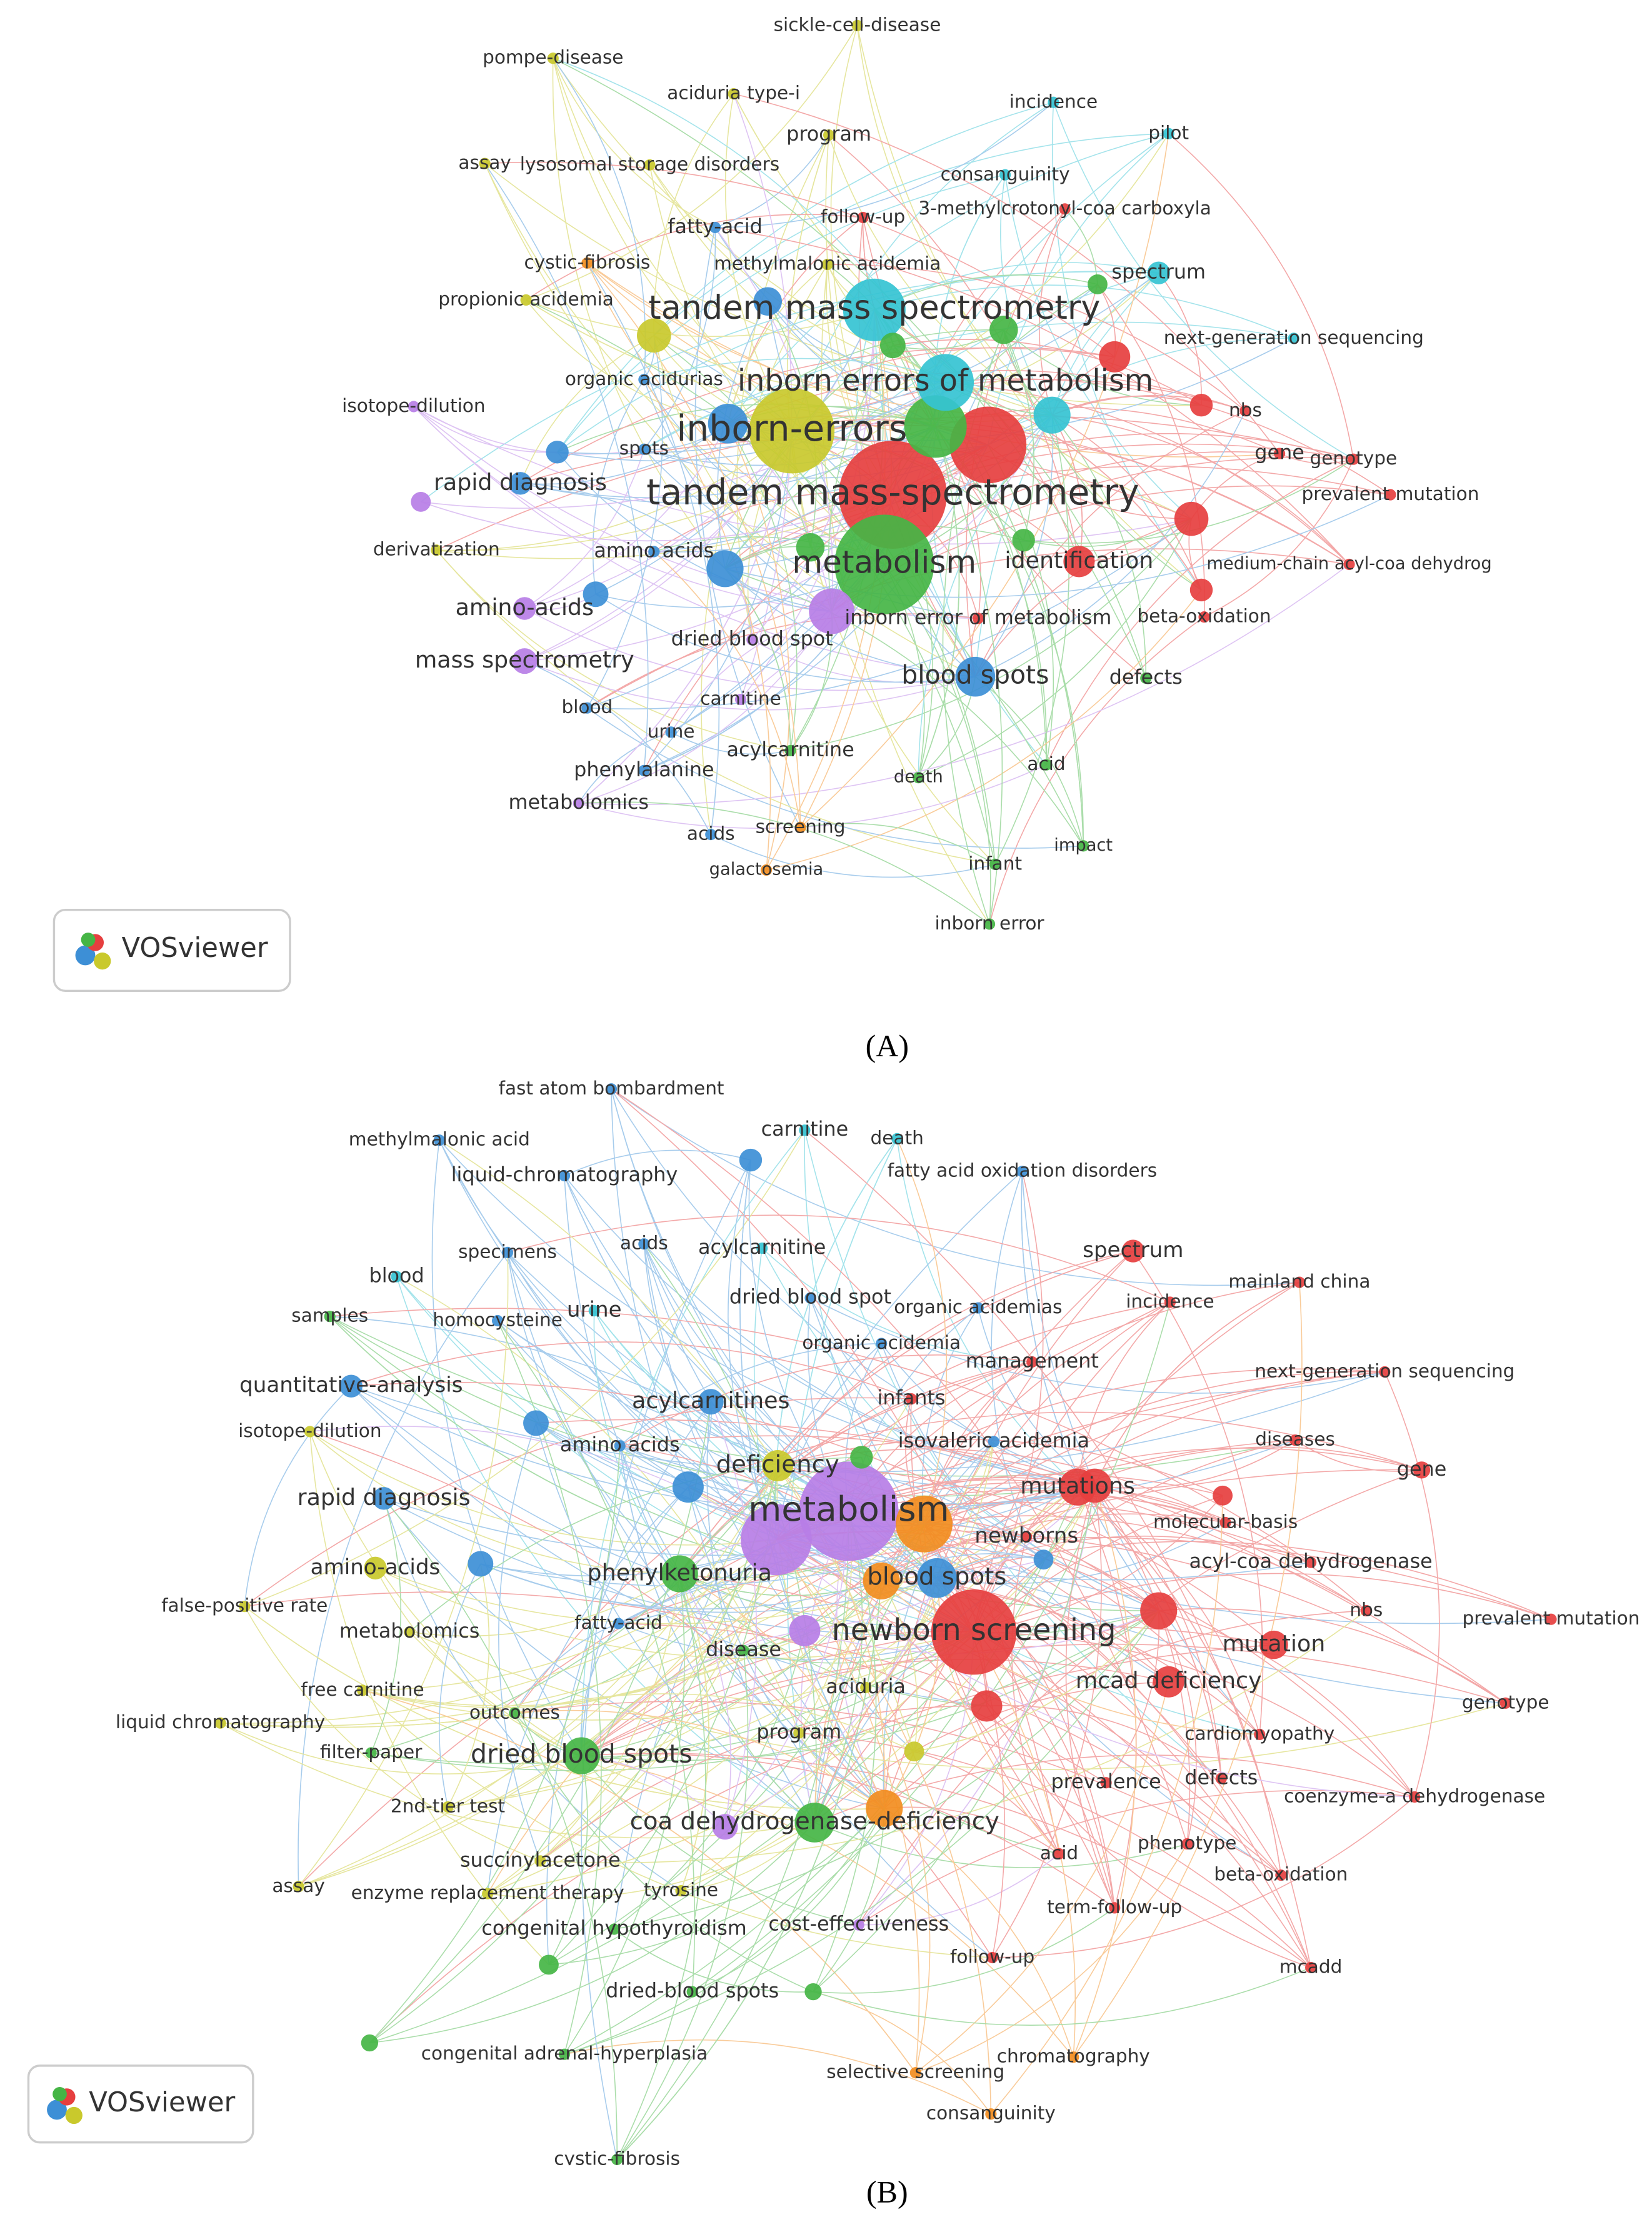 Image resolution: width=1652 pixels, height=2232 pixels. Describe the element at coordinates (680, 1573) in the screenshot. I see `node-label: phenylketonuria` at that location.